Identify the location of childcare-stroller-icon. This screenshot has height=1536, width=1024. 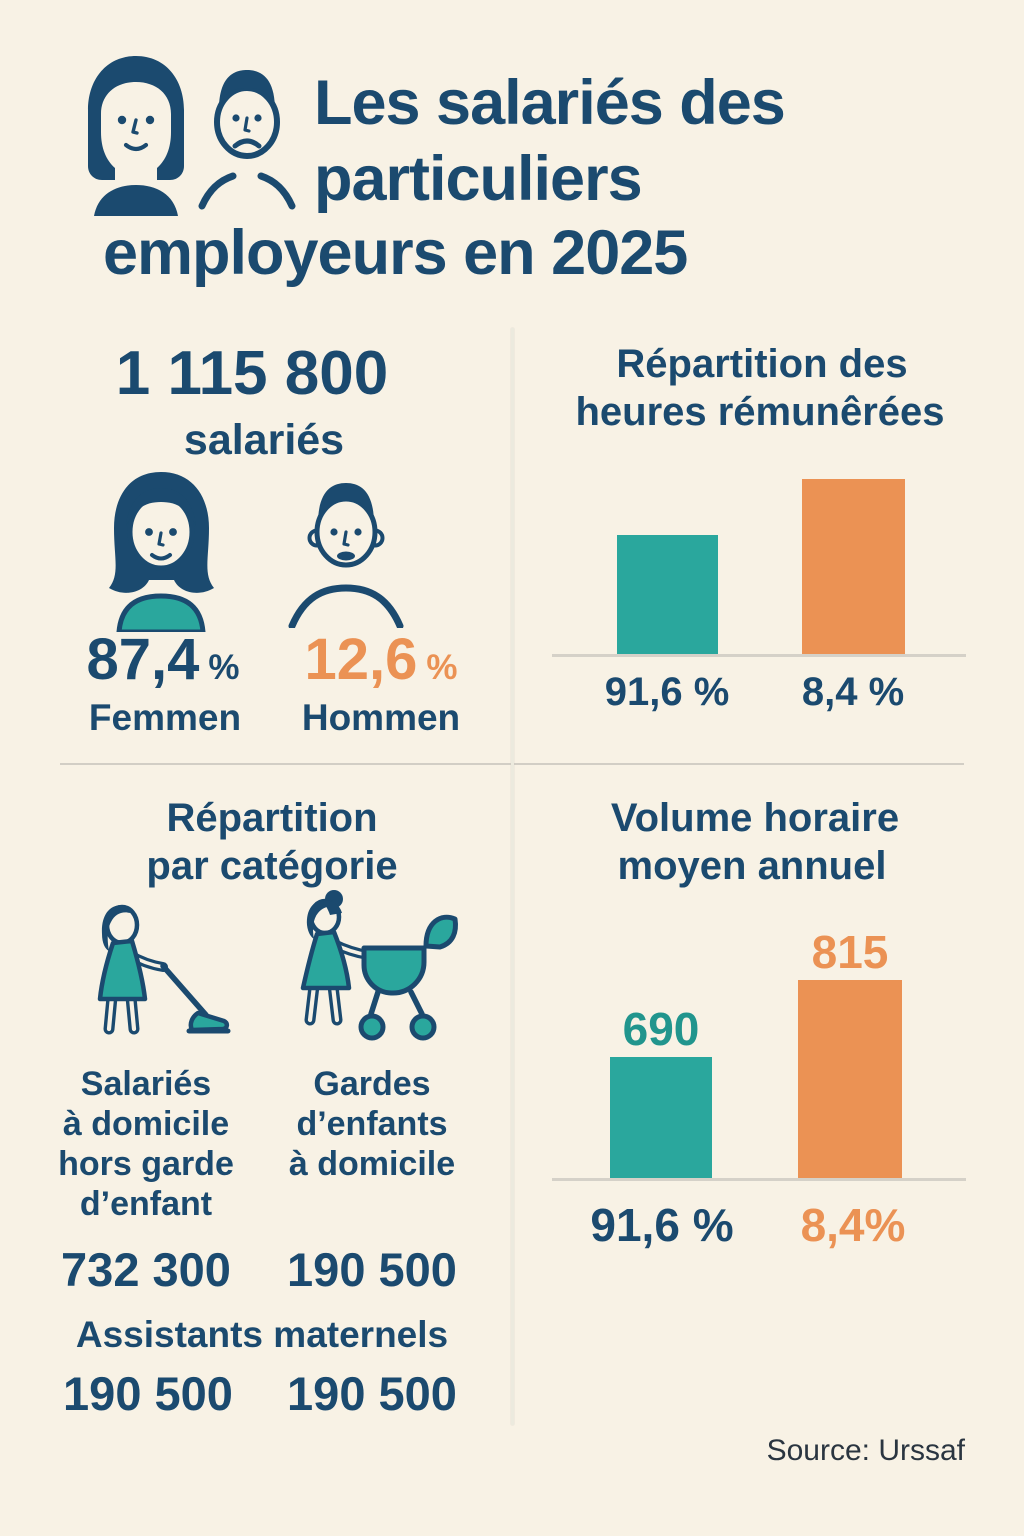
(379, 965).